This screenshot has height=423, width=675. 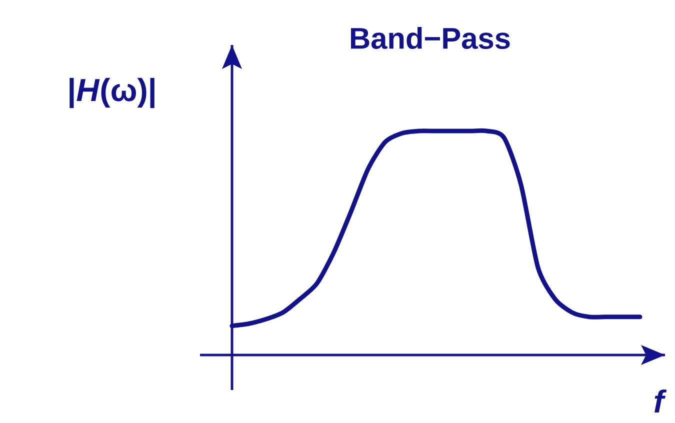 I want to click on x-axis-title: f, so click(x=660, y=401).